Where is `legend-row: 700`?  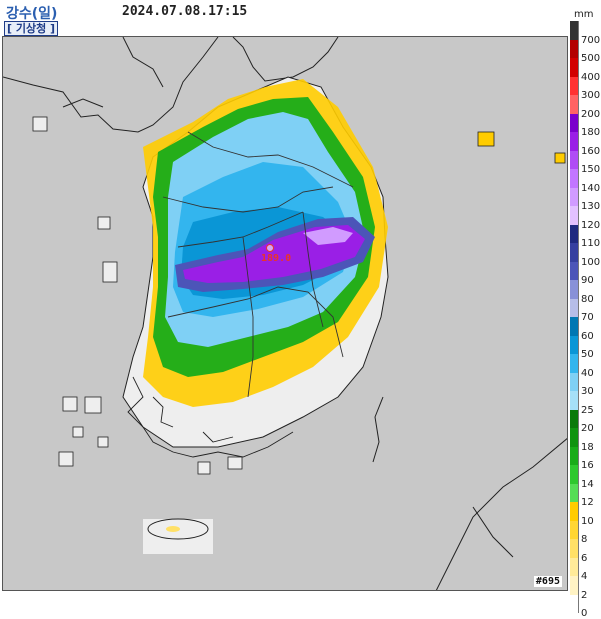
legend-row: 700 is located at coordinates (585, 33).